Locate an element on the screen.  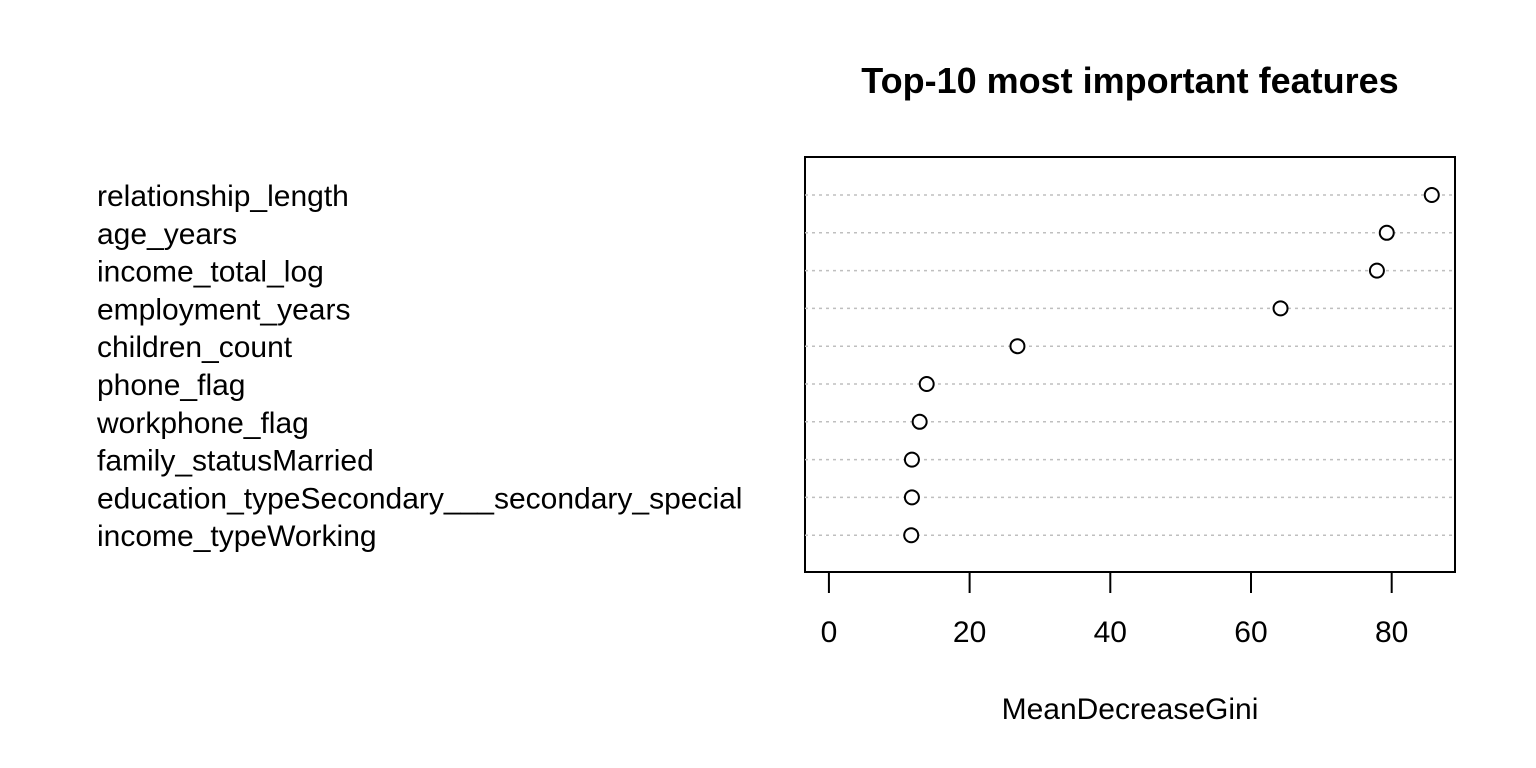
category-label: children_count is located at coordinates (195, 347).